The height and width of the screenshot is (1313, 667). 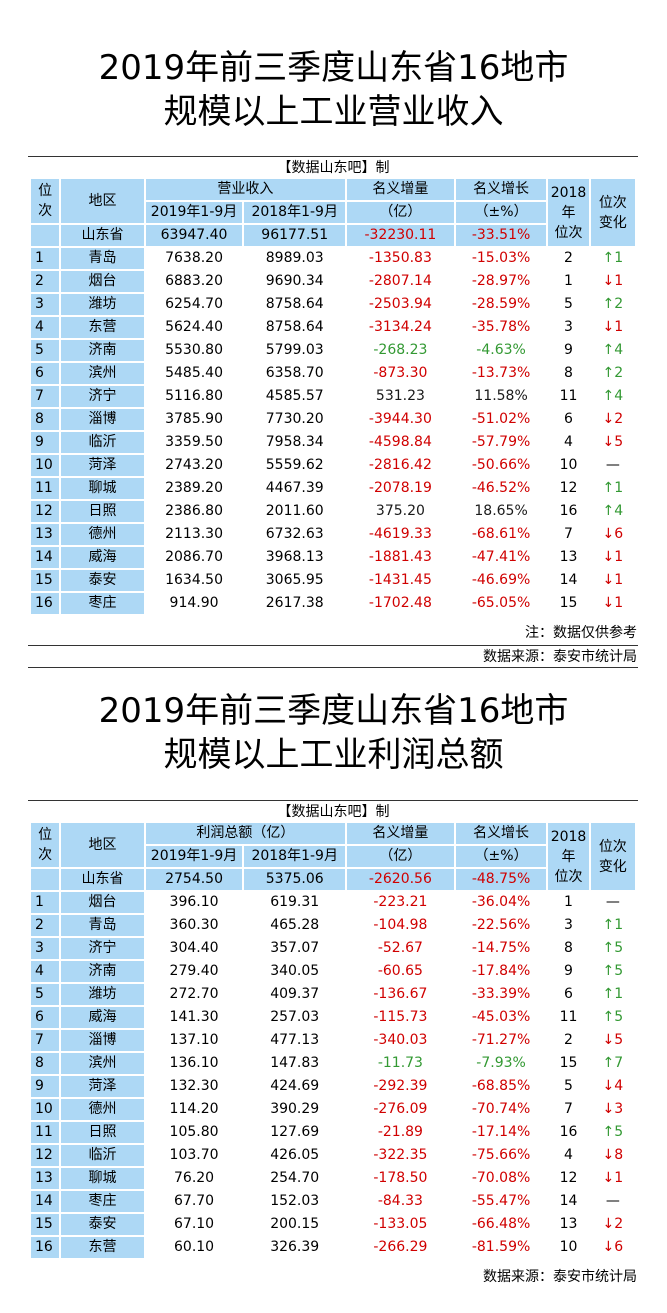 What do you see at coordinates (501, 189) in the screenshot?
I see `header-growth: 名义增长` at bounding box center [501, 189].